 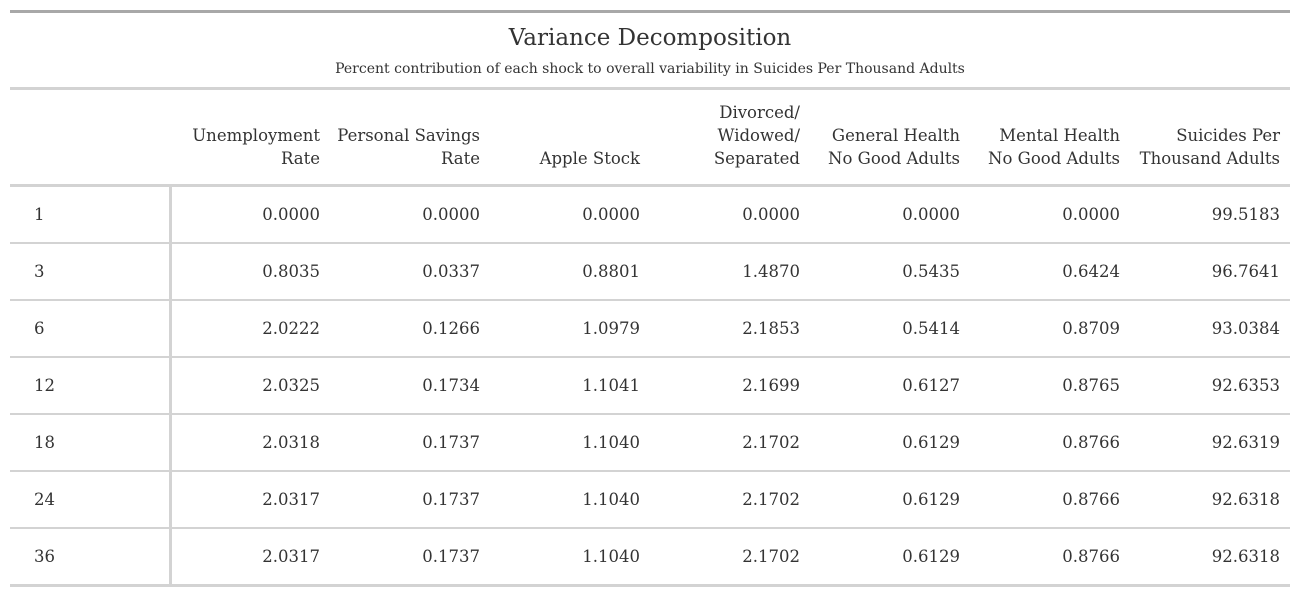 What do you see at coordinates (1059, 135) in the screenshot?
I see `column-header-line: Mental Health` at bounding box center [1059, 135].